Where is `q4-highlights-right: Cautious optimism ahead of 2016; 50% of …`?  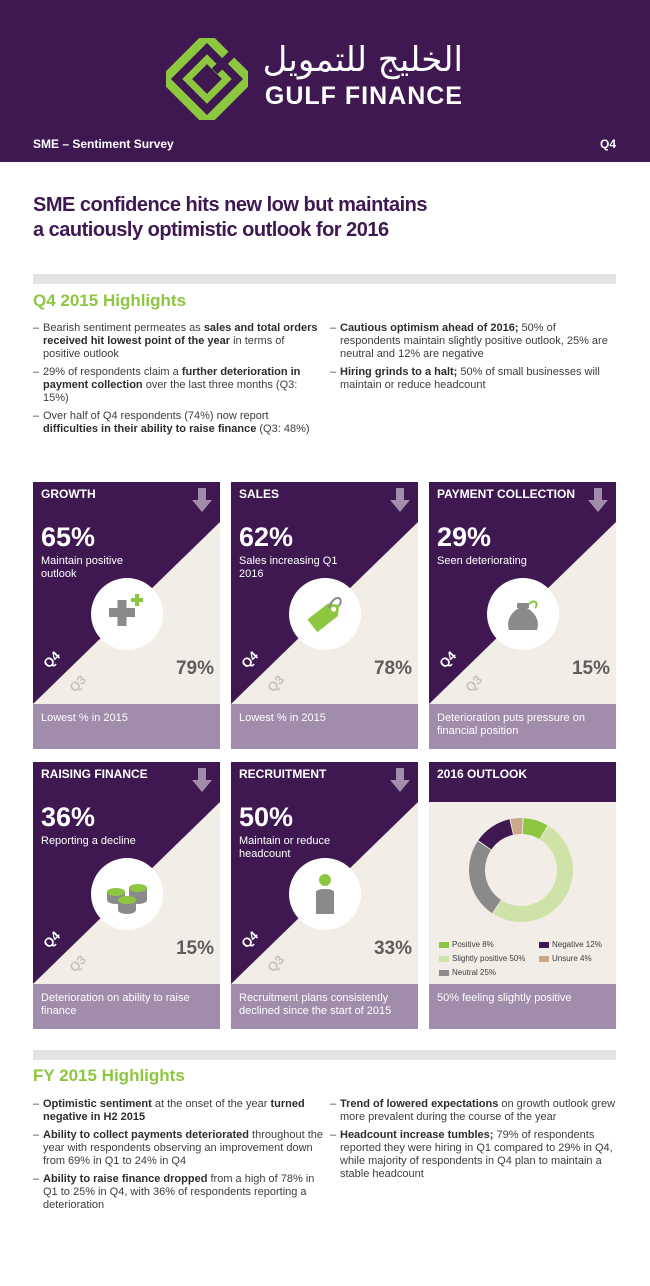 q4-highlights-right: Cautious optimism ahead of 2016; 50% of … is located at coordinates (474, 359).